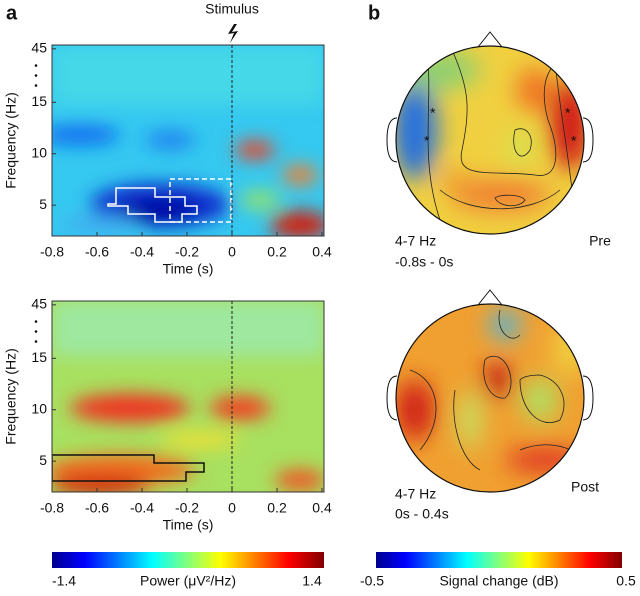  Describe the element at coordinates (626, 581) in the screenshot. I see `colorbar-max: 0.5` at that location.